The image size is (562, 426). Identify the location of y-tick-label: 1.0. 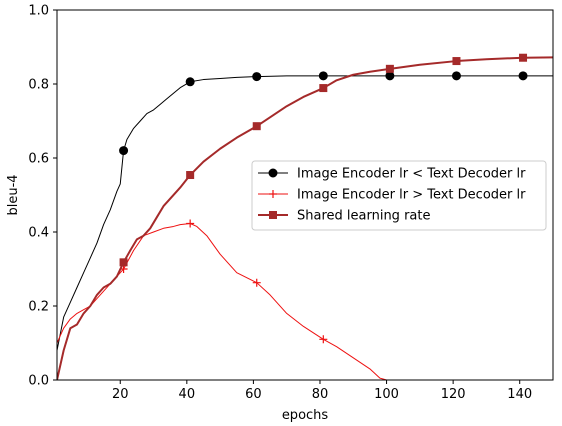
(38, 11).